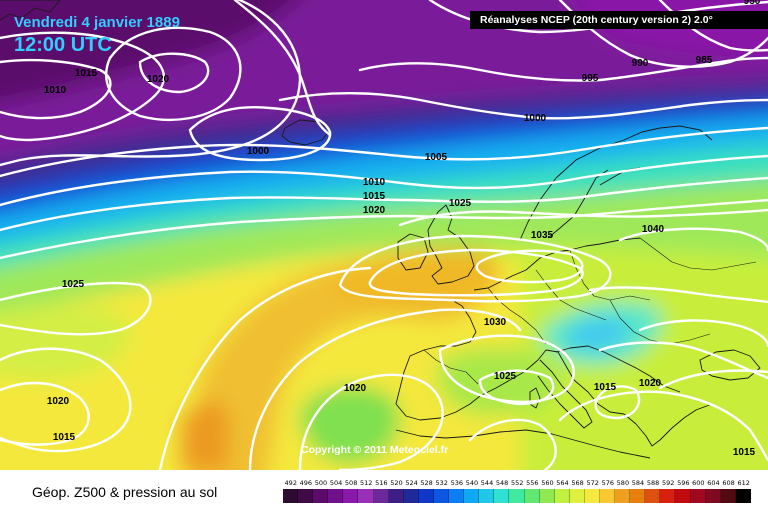 This screenshot has width=768, height=512. What do you see at coordinates (683, 483) in the screenshot?
I see `scale-label: 596` at bounding box center [683, 483].